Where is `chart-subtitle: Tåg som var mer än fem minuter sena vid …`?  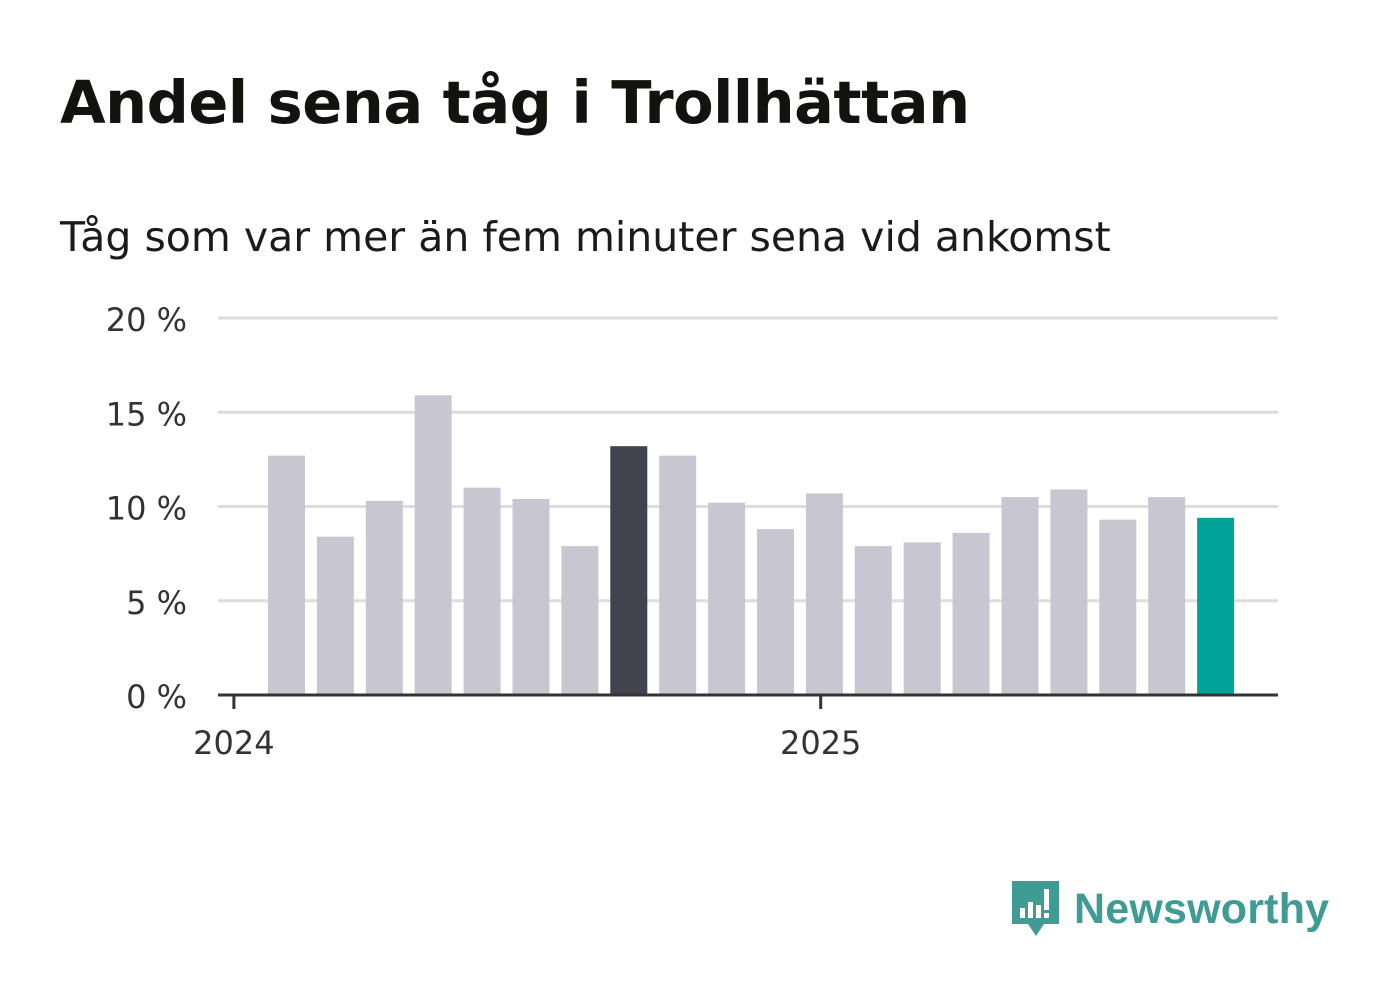
chart-subtitle: Tåg som var mer än fem minuter sena vid … is located at coordinates (585, 237).